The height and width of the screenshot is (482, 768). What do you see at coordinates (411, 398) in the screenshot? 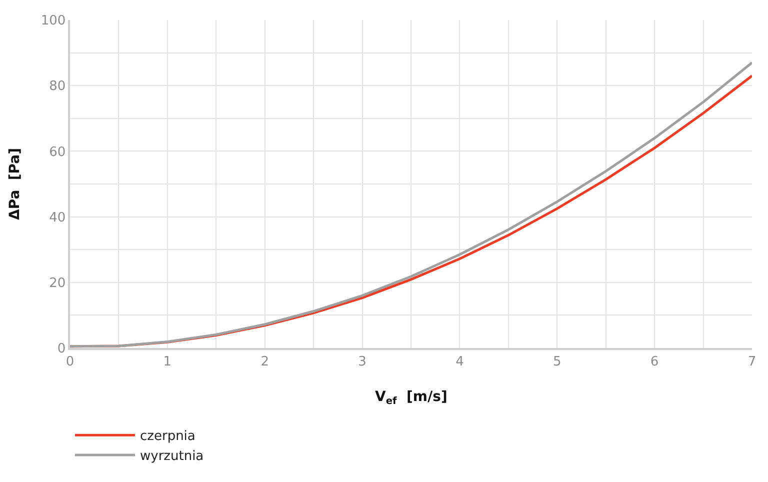
I see `x-axis-title: V$_{ef}$ [m/s]` at bounding box center [411, 398].